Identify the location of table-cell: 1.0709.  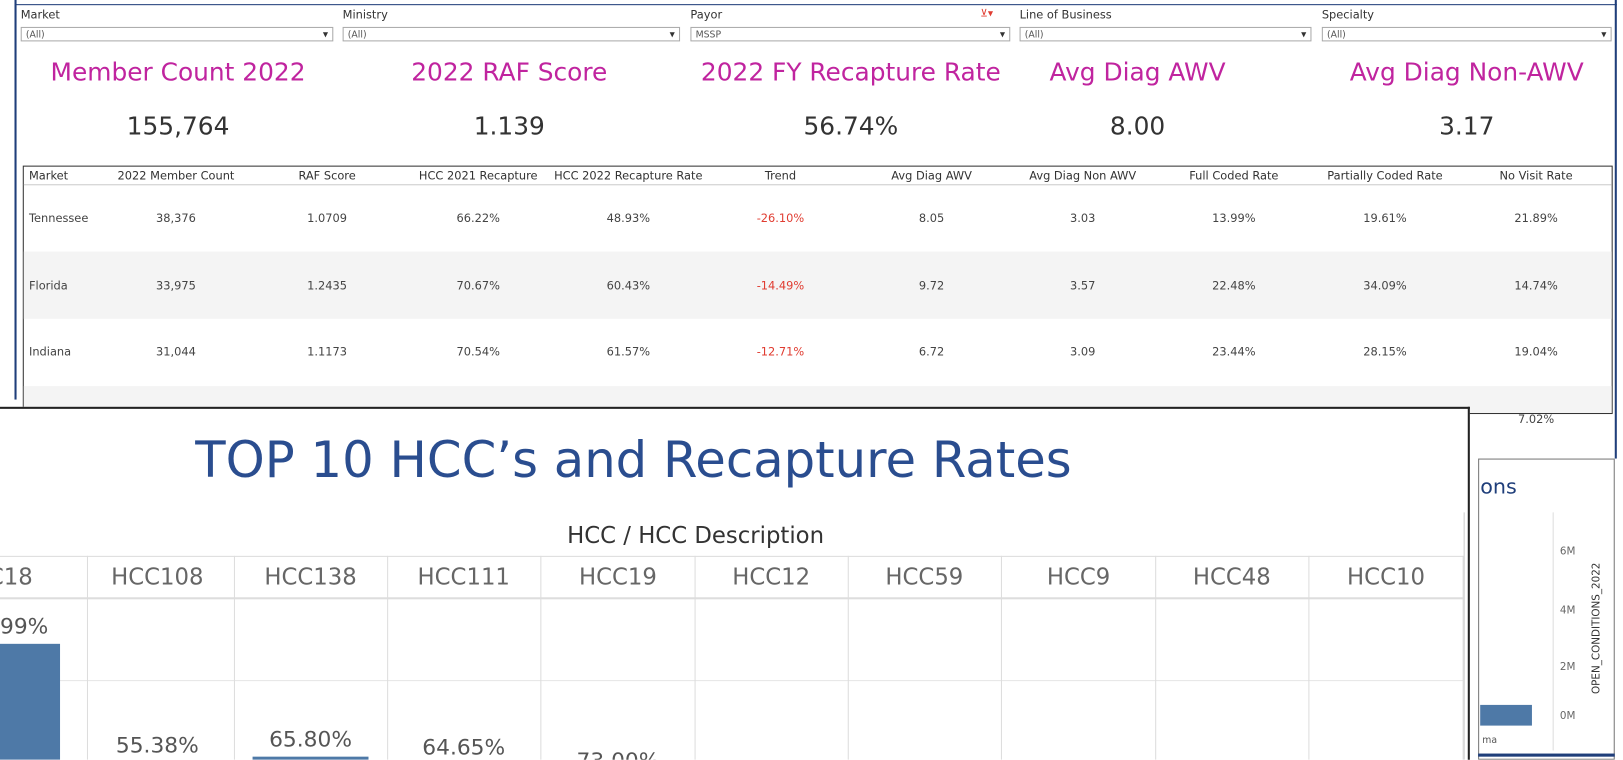
(327, 218).